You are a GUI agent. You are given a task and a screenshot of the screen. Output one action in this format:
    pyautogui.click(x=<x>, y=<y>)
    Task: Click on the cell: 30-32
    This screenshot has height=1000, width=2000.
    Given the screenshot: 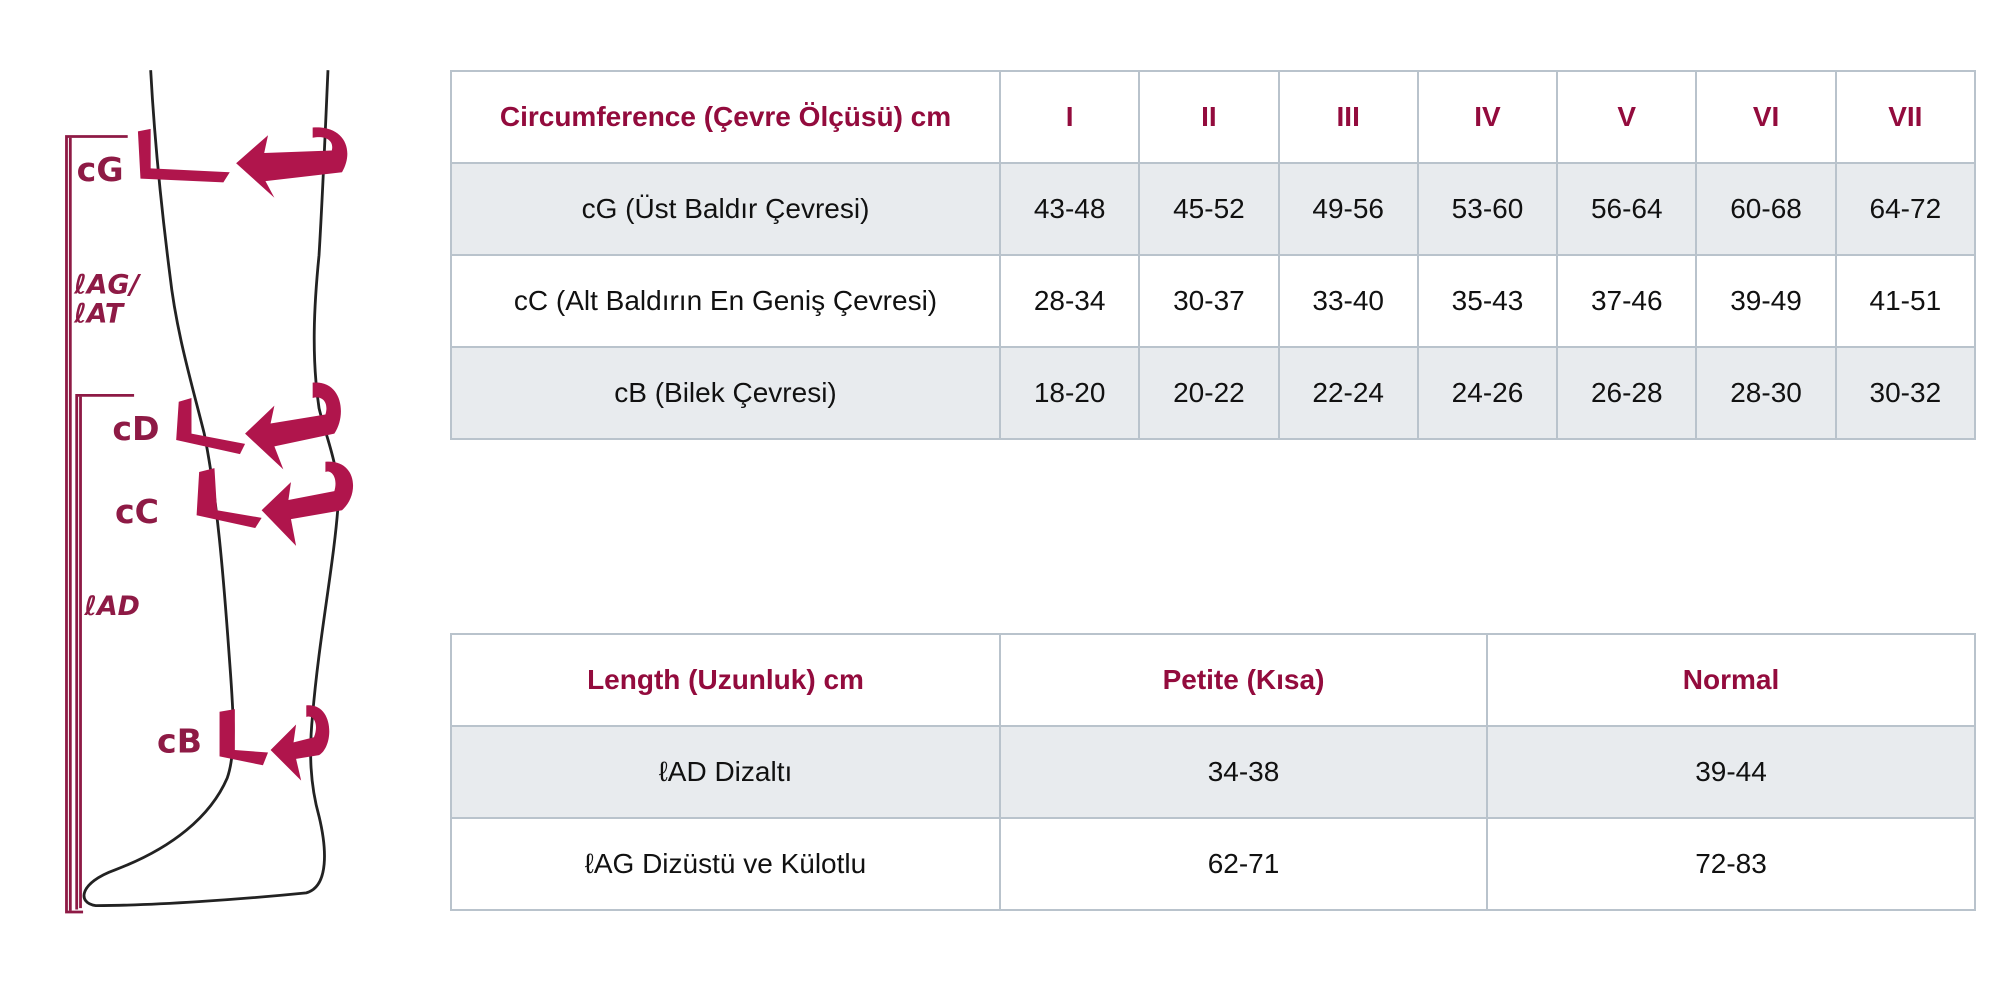 What is the action you would take?
    pyautogui.click(x=1905, y=393)
    